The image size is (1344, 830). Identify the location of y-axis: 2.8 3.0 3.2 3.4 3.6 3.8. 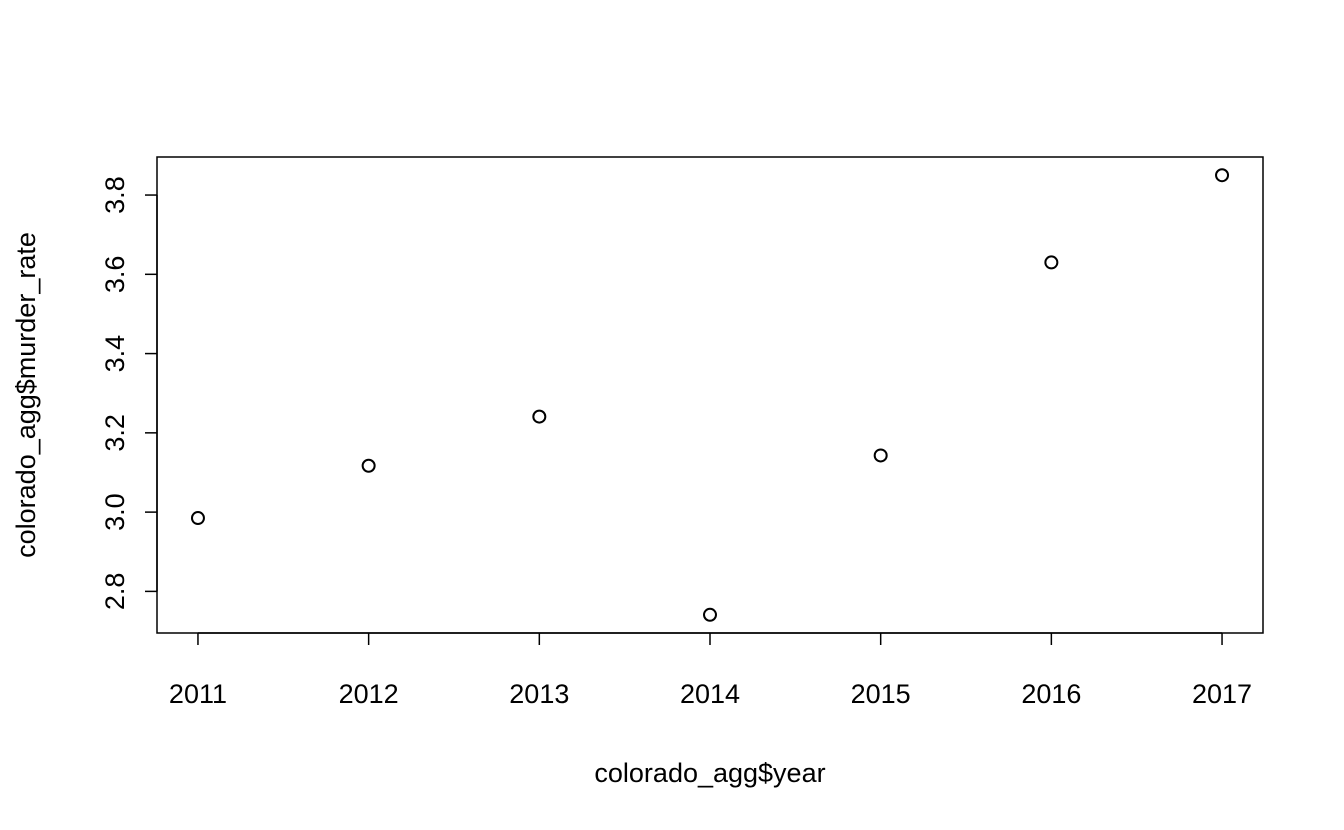
(129, 393).